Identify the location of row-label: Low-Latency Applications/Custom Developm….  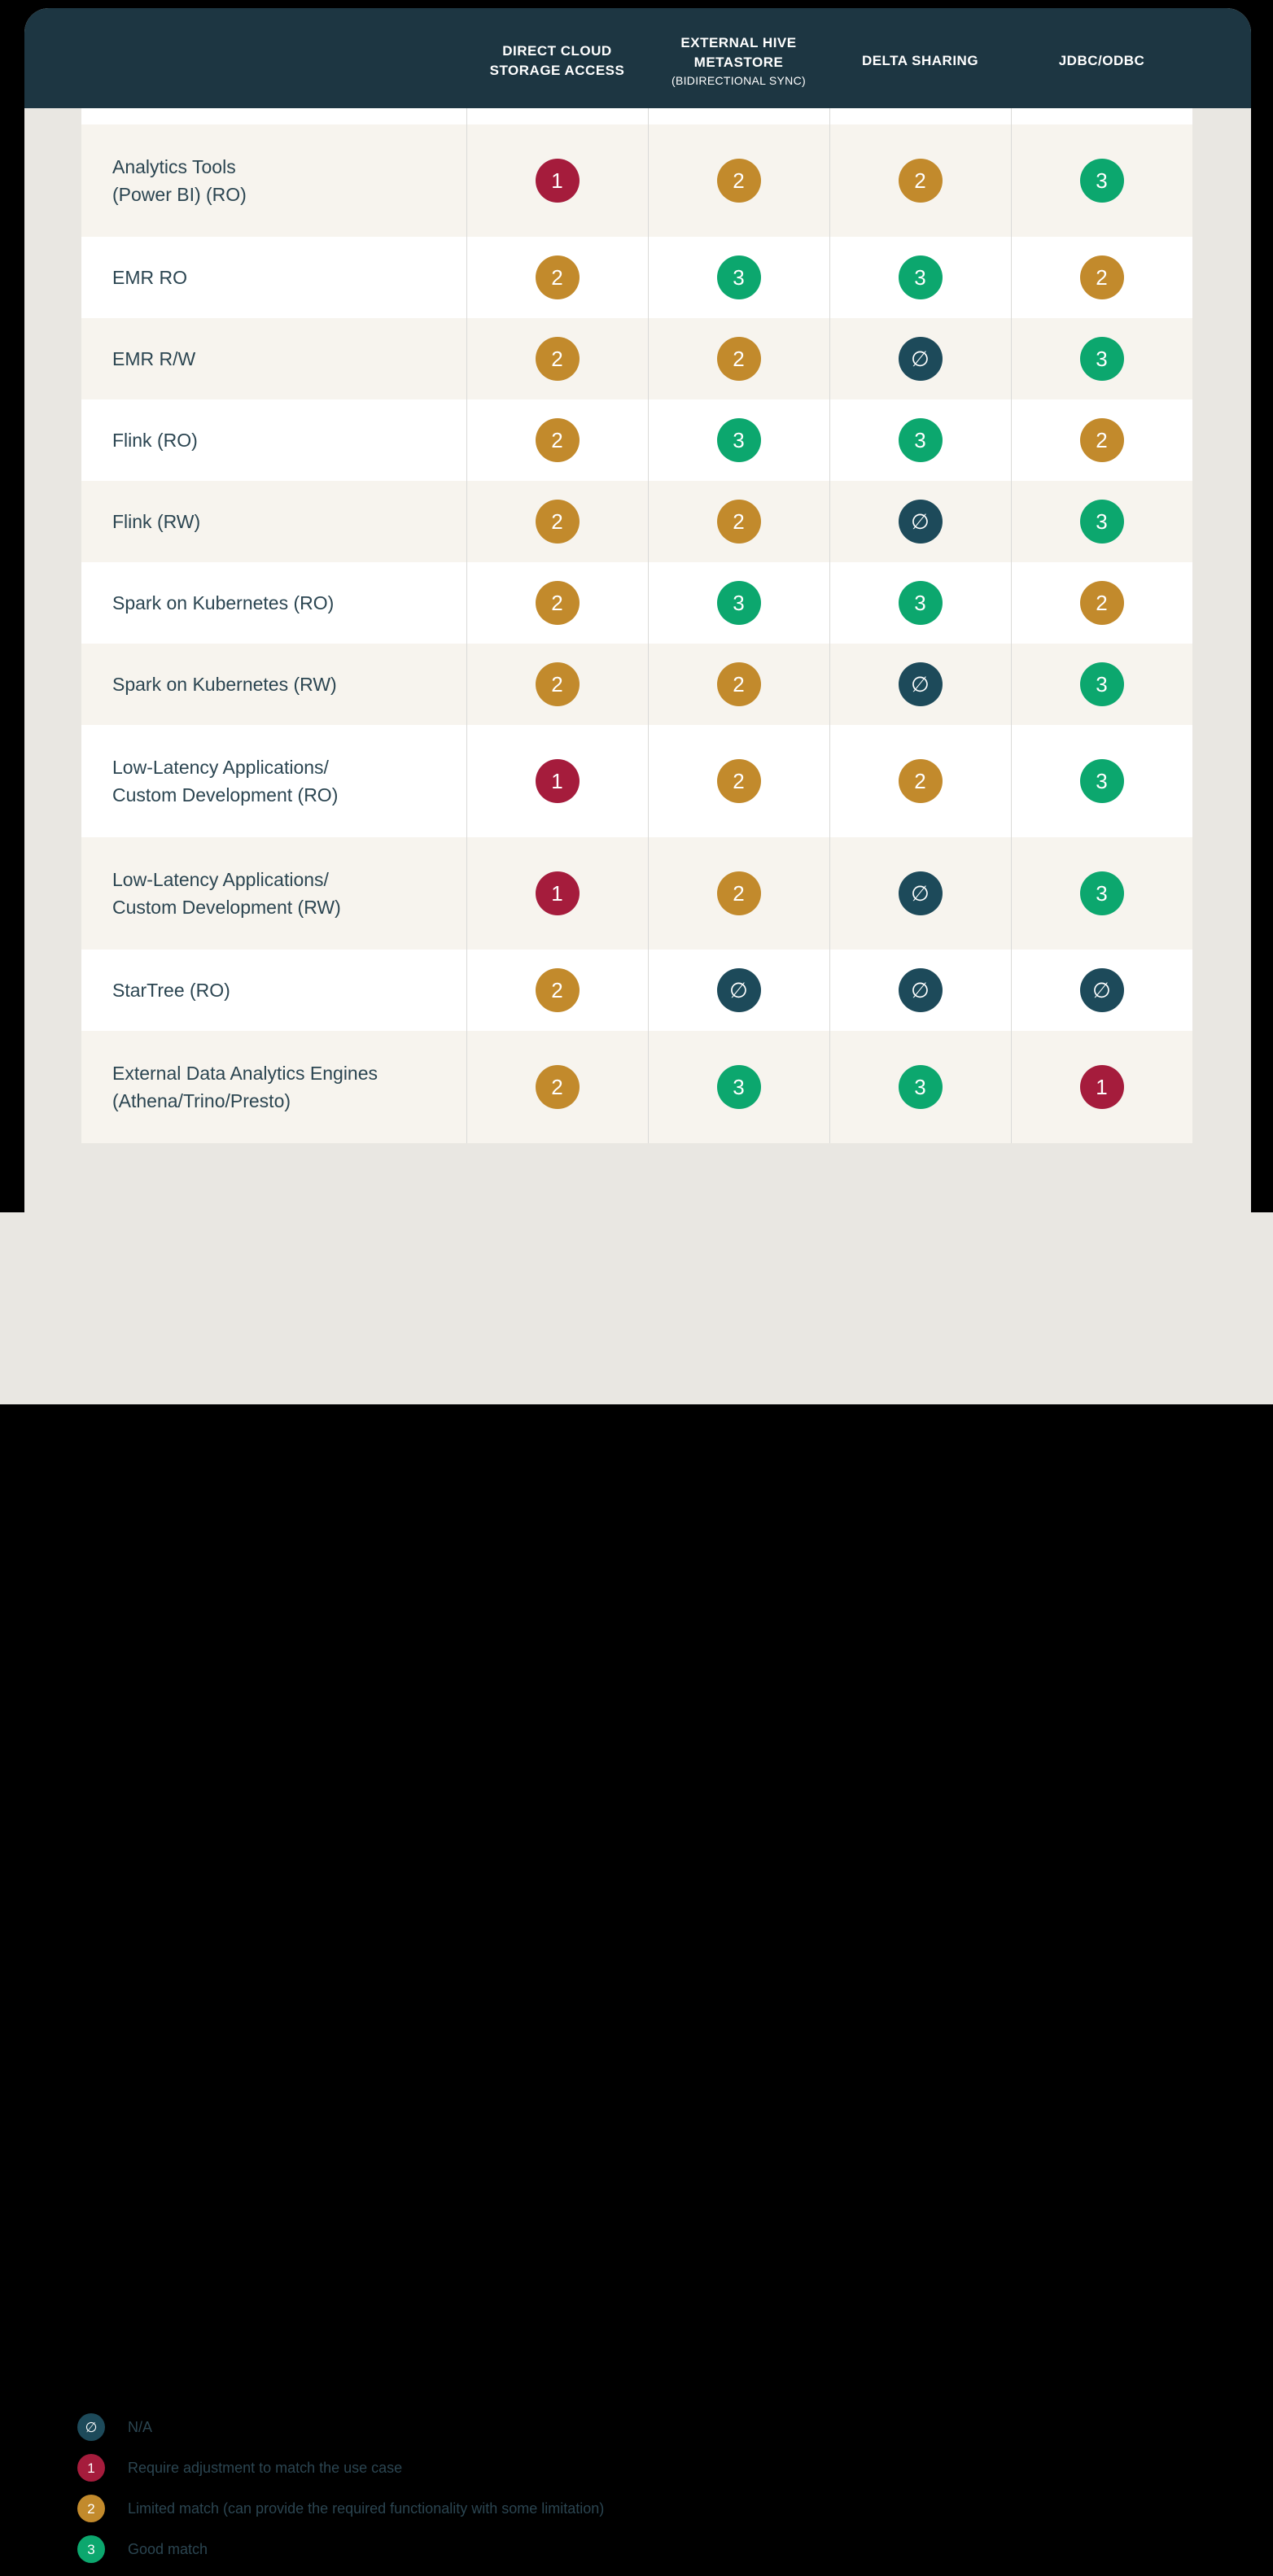
(273, 893).